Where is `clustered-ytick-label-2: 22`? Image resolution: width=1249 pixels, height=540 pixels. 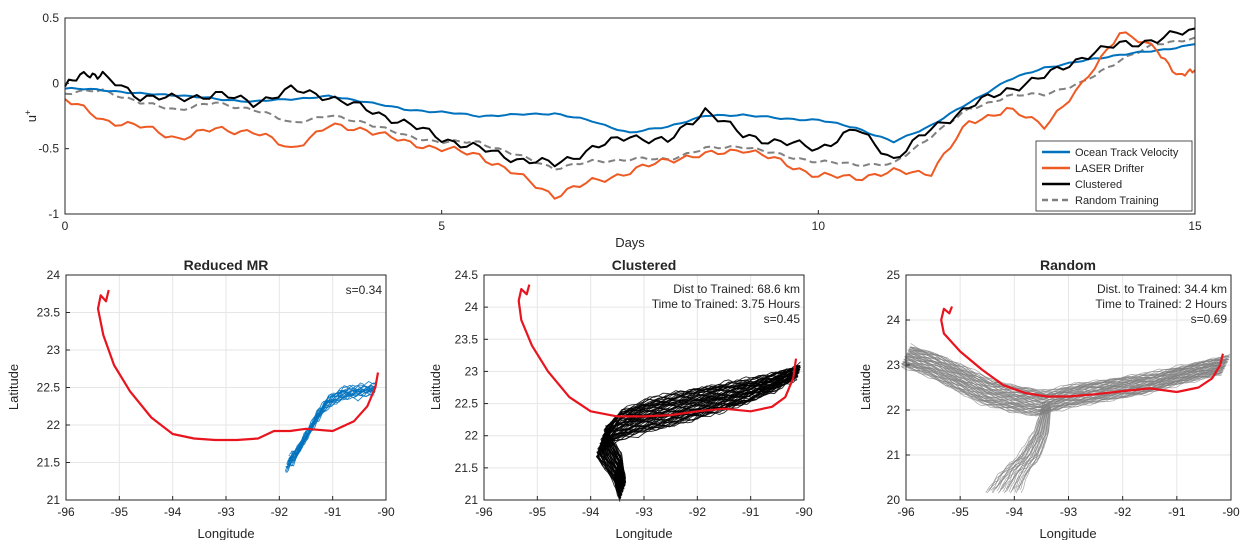
clustered-ytick-label-2: 22 is located at coordinates (472, 436).